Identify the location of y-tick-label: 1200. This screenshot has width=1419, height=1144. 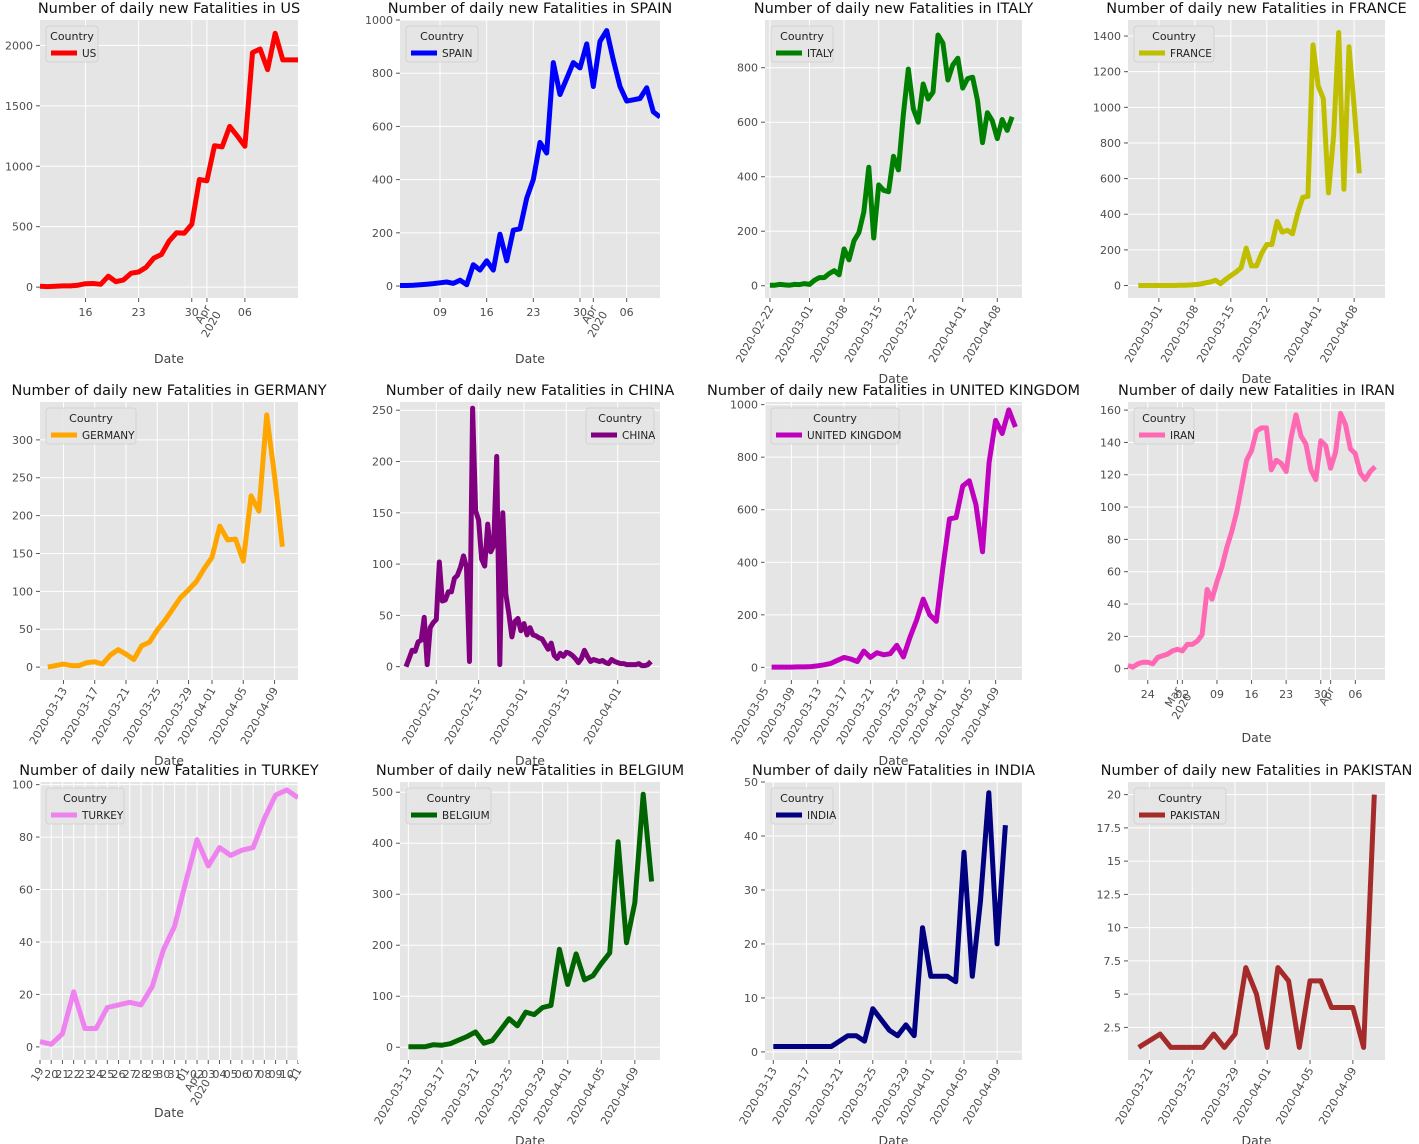
(1107, 72).